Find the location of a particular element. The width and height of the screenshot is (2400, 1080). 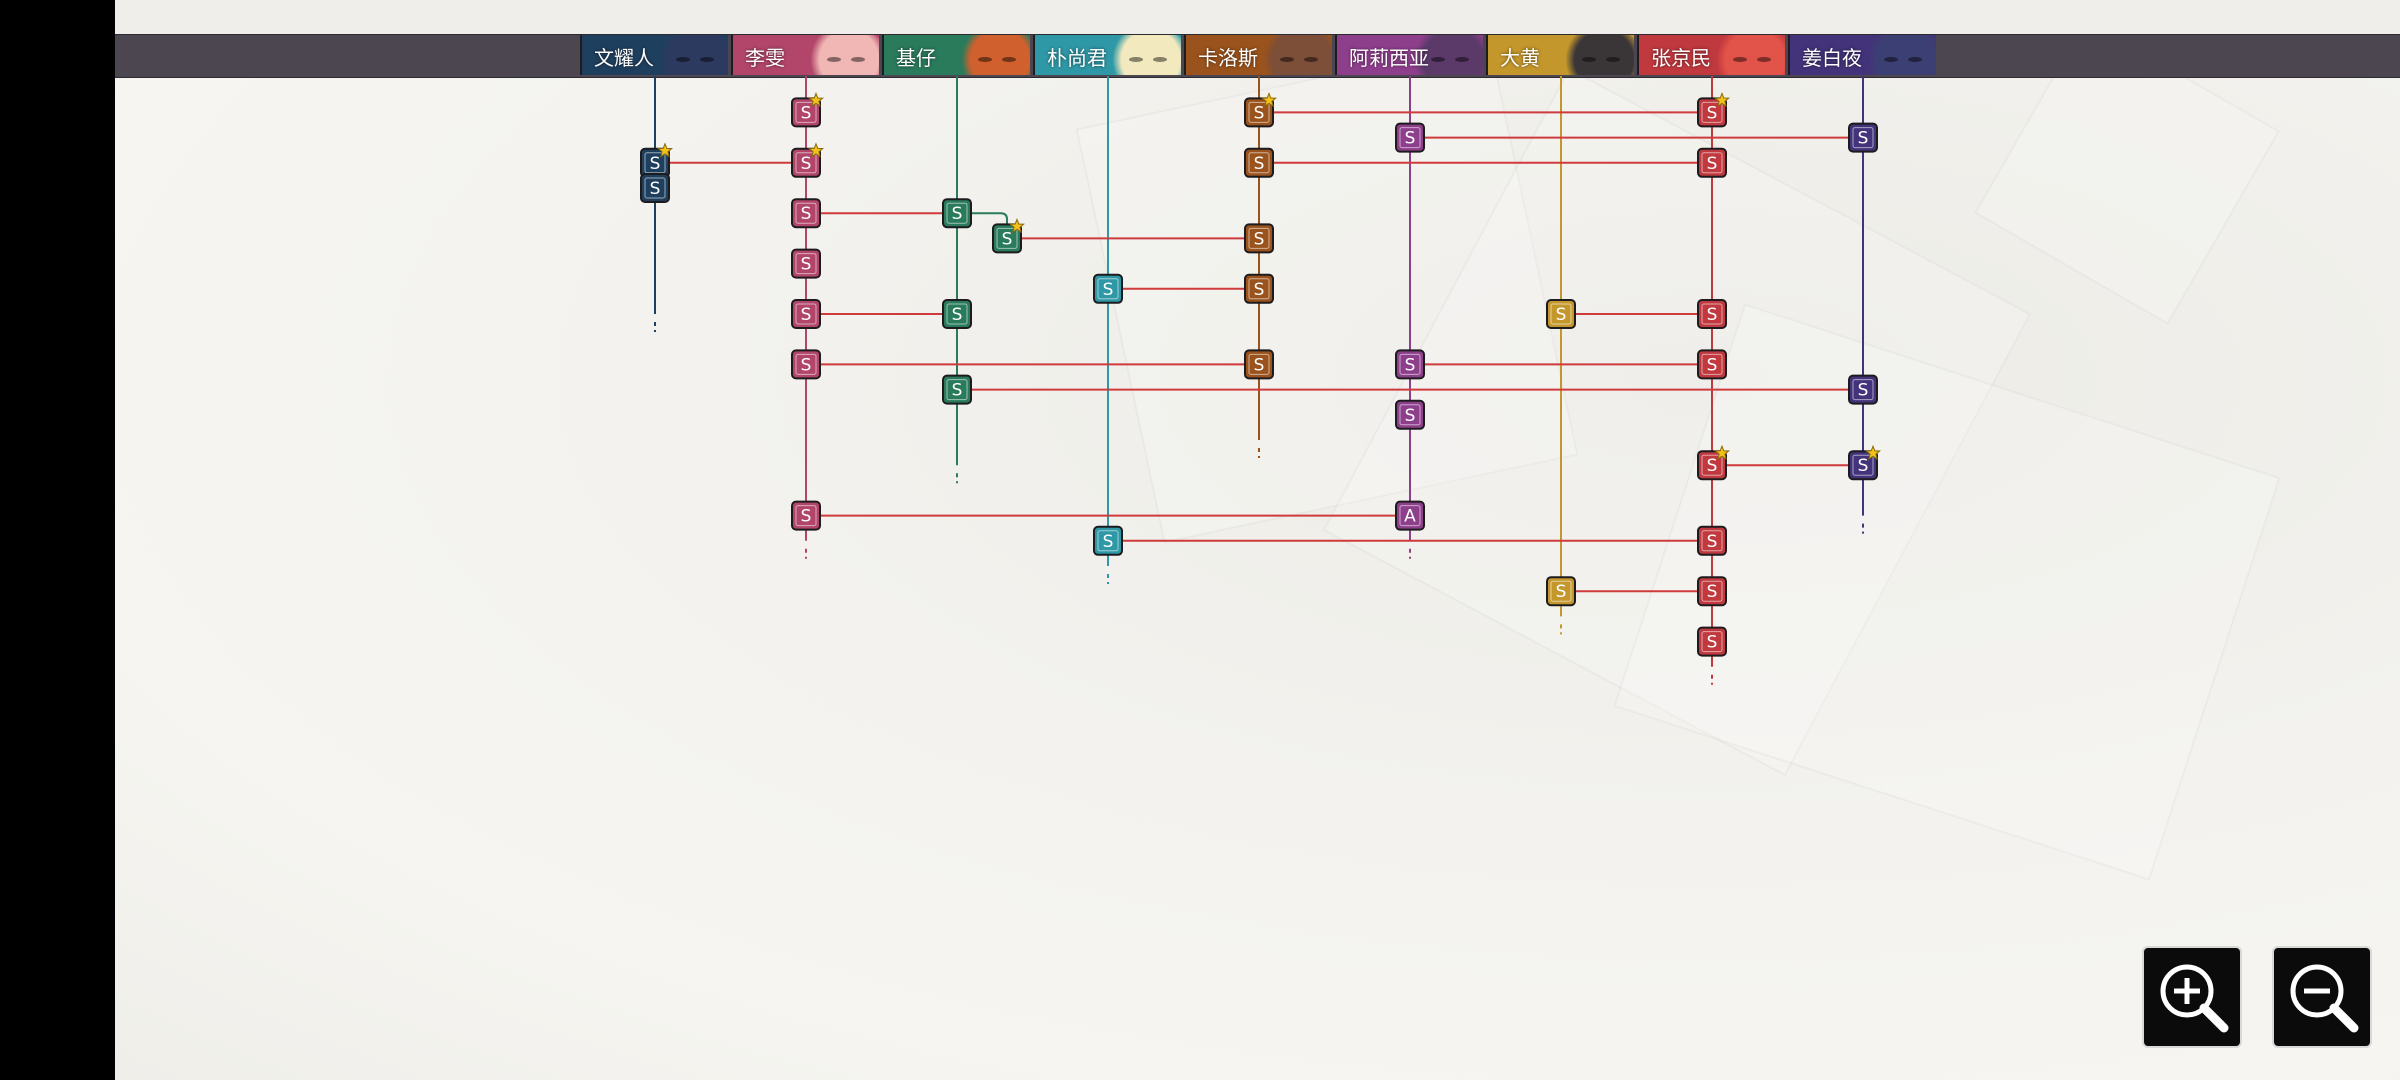

character-tab-wen: 文耀人 is located at coordinates (654, 55).